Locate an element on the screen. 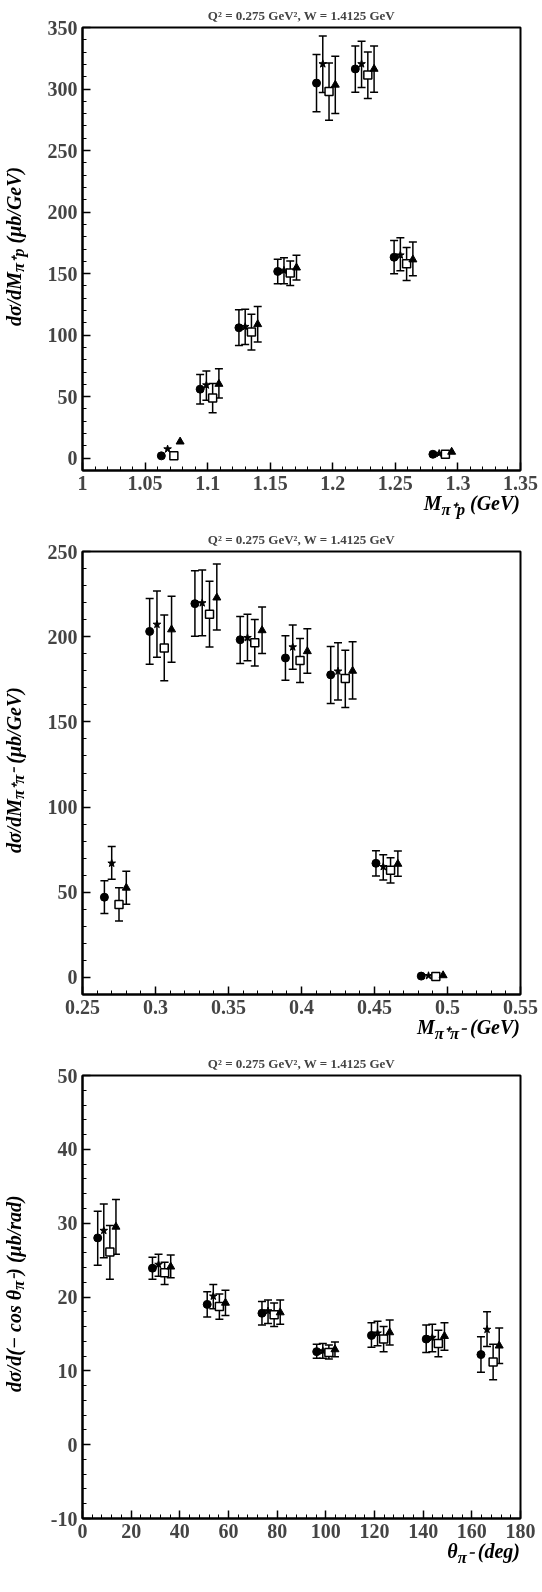 Image resolution: width=542 pixels, height=1592 pixels. y-tick-label: 40 is located at coordinates (67, 1149).